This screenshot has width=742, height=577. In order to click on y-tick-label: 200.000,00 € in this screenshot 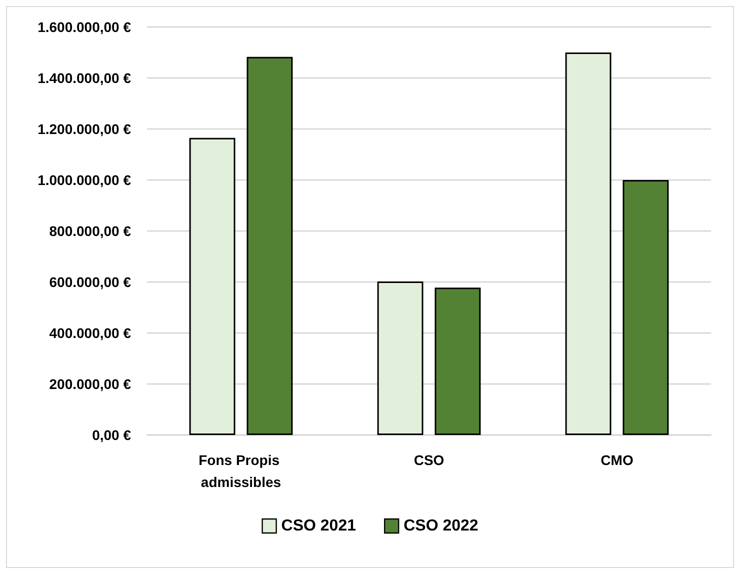, I will do `click(90, 384)`.